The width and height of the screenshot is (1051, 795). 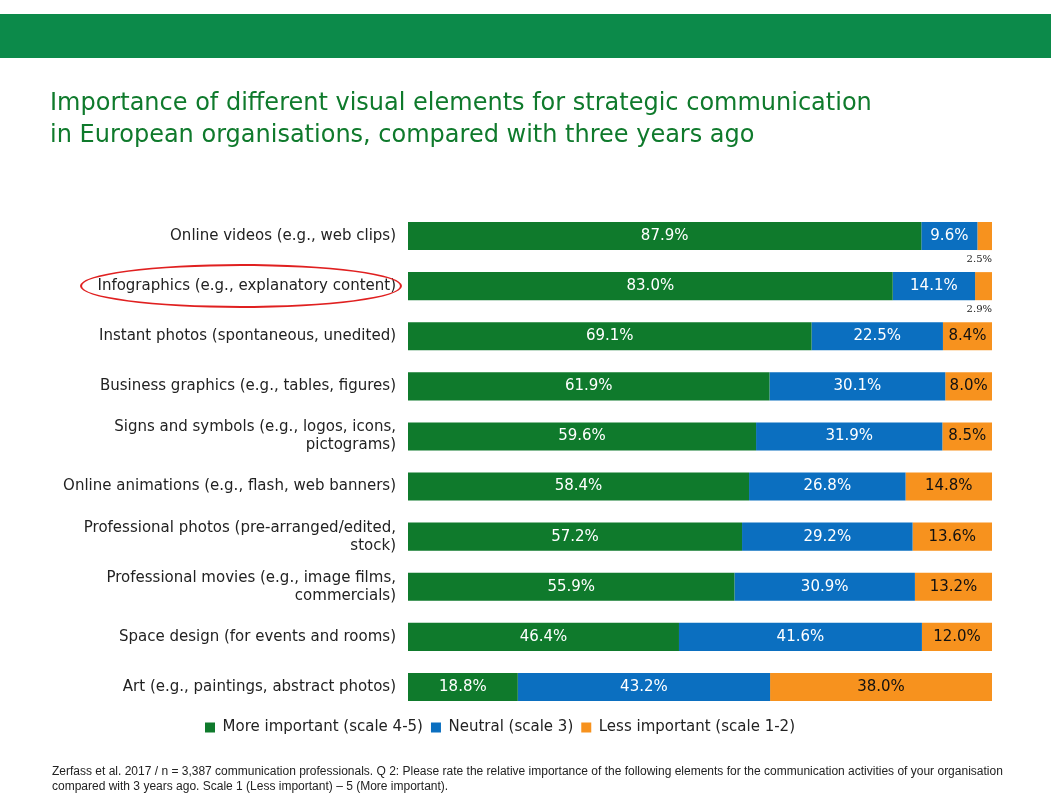 What do you see at coordinates (247, 335) in the screenshot?
I see `y-tick-label: Instant photos (spontaneous, unedited)` at bounding box center [247, 335].